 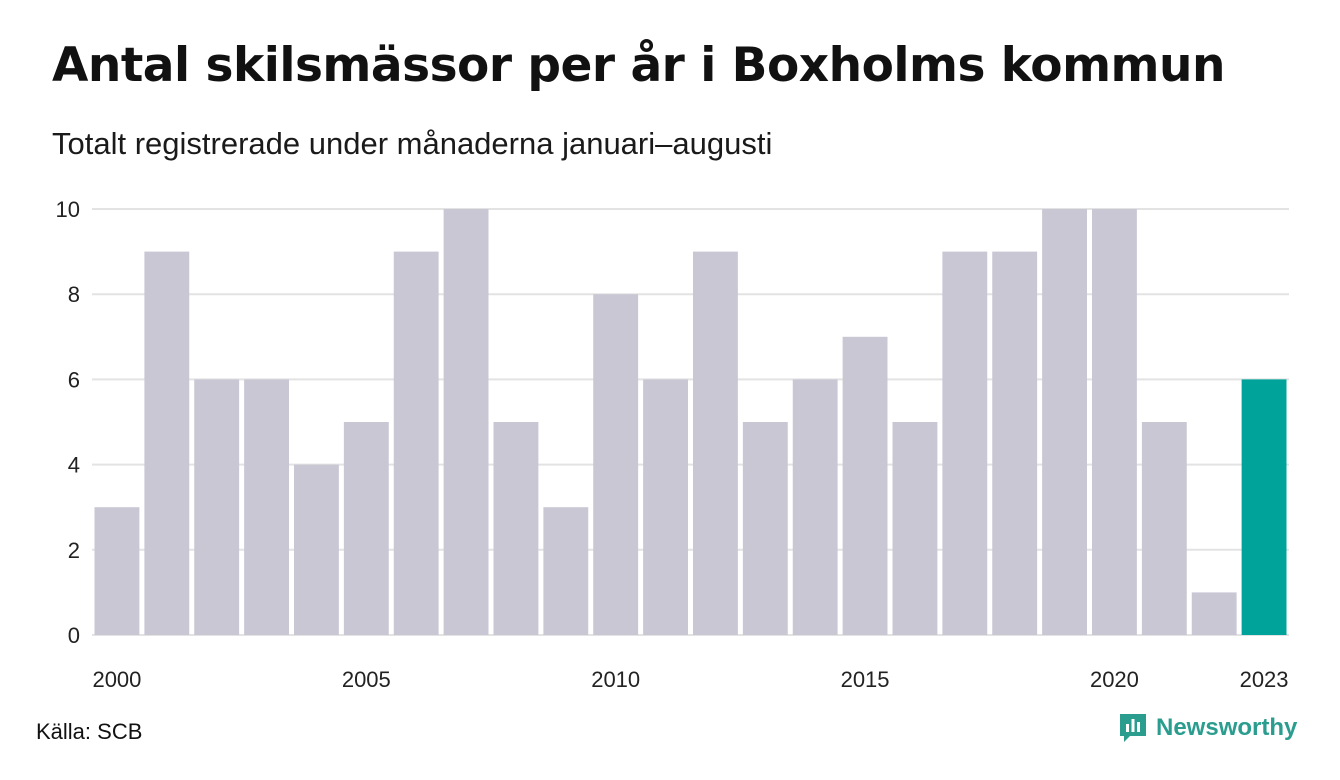 What do you see at coordinates (74, 294) in the screenshot?
I see `y-tick-label: 8` at bounding box center [74, 294].